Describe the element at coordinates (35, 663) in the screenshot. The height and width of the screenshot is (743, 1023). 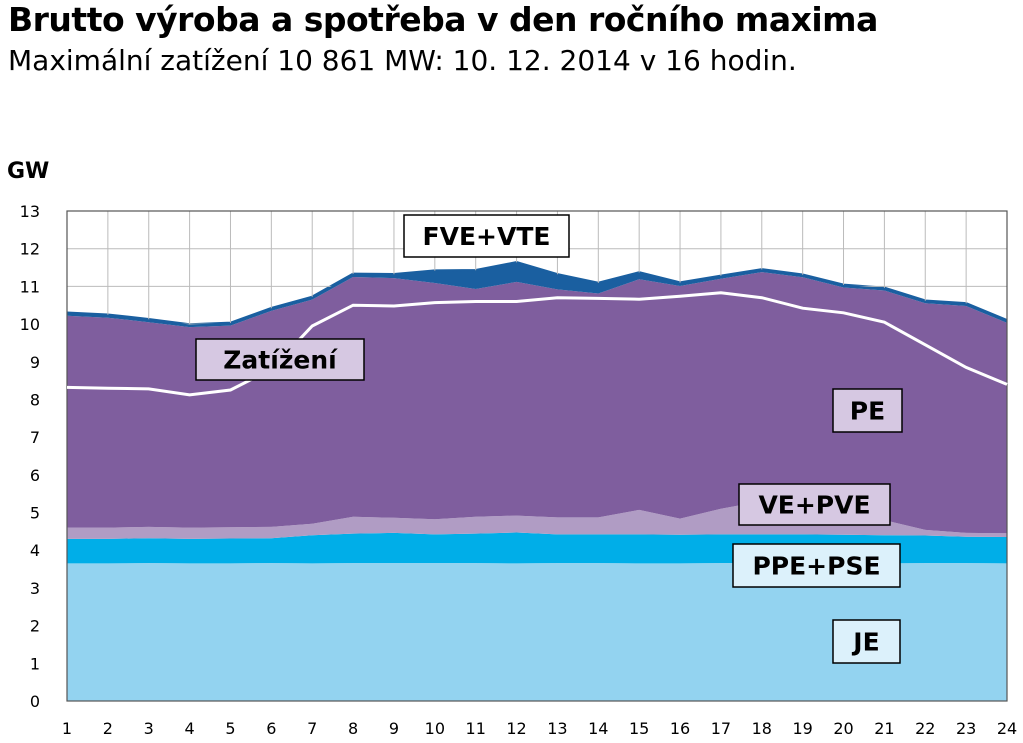
I see `y-tick-label: 1` at that location.